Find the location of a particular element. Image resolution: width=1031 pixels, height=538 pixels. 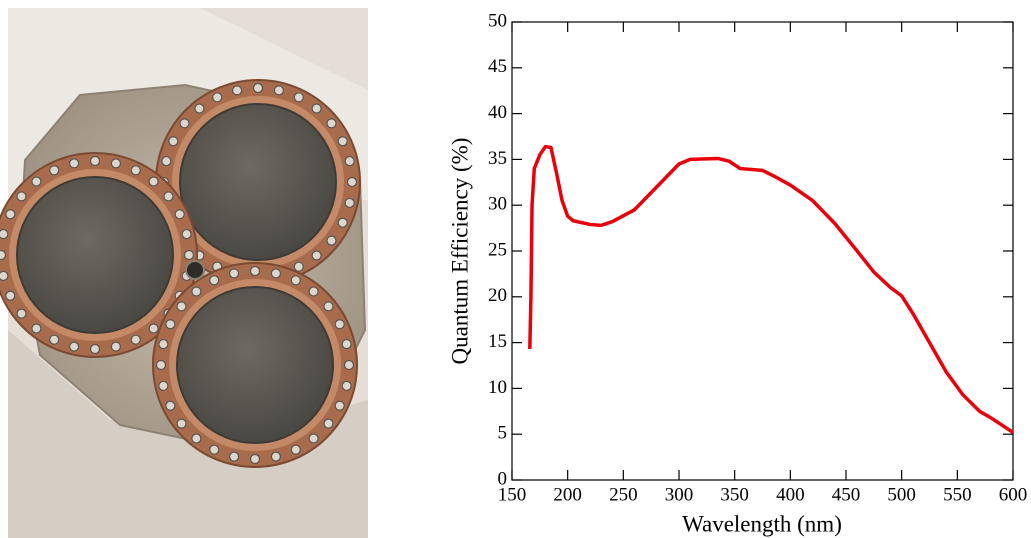

center-port is located at coordinates (195, 270).